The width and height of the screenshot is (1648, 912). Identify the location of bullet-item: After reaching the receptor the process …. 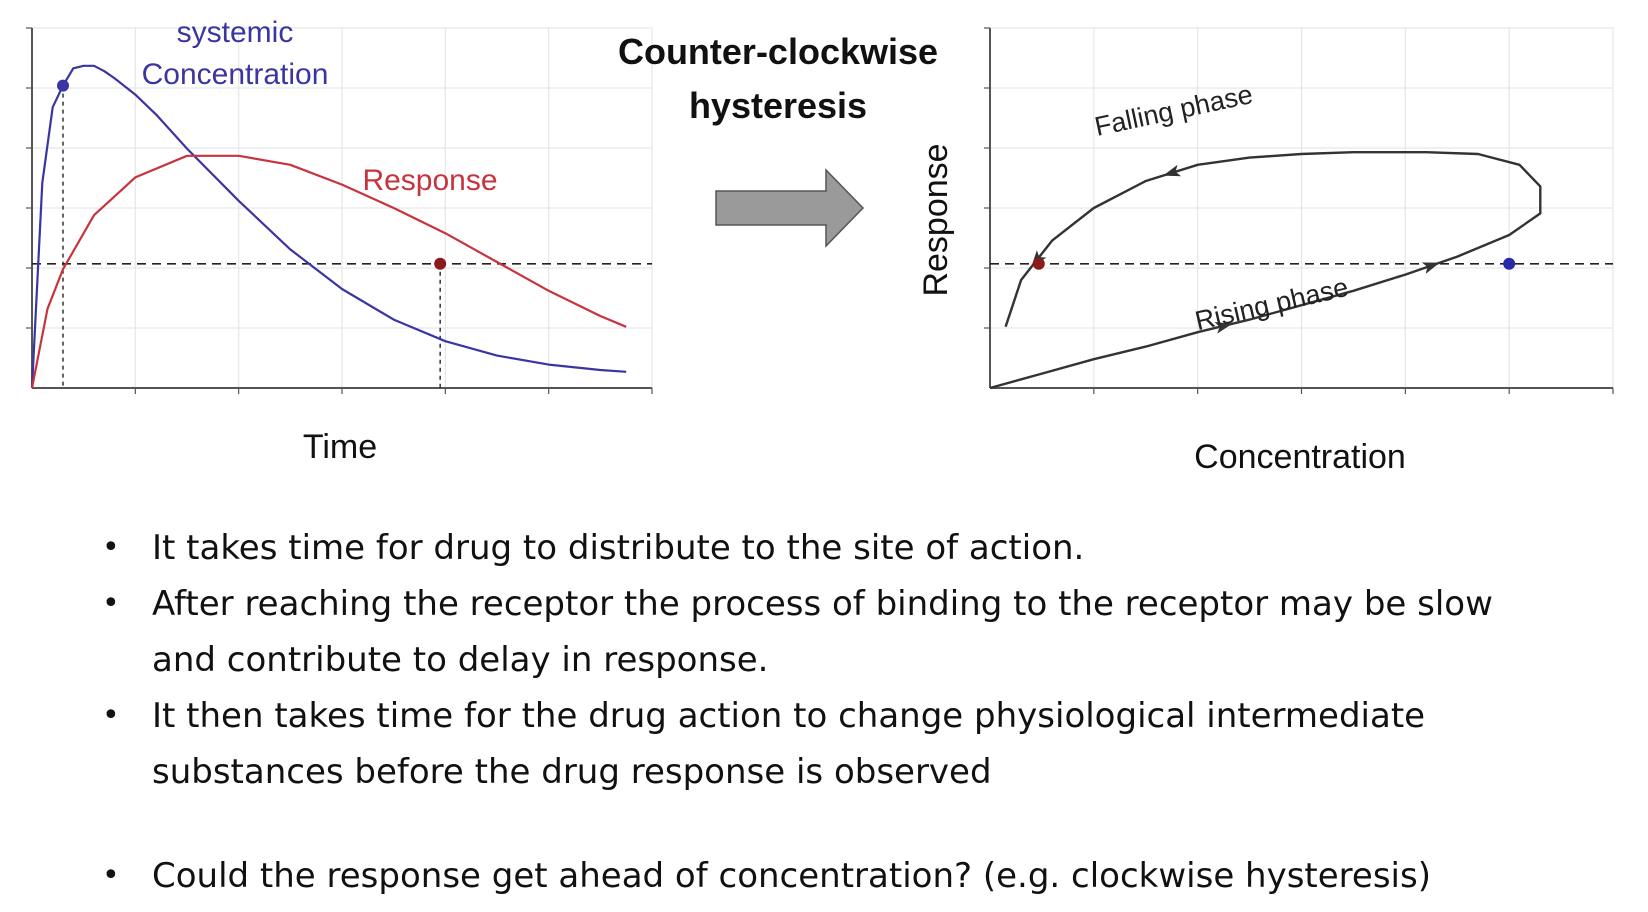
(870, 632).